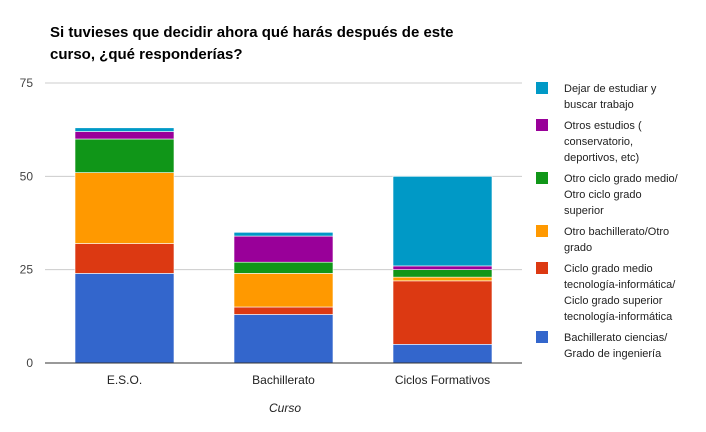  What do you see at coordinates (621, 179) in the screenshot?
I see `legend-label: Otro ciclo grado medio/` at bounding box center [621, 179].